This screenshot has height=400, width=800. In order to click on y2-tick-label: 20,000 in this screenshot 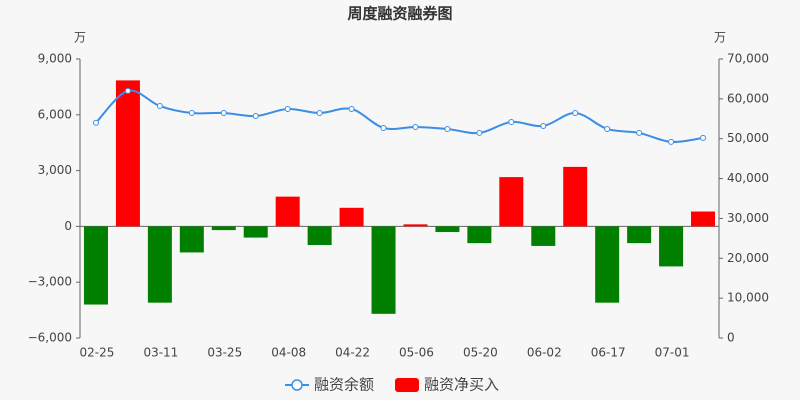, I will do `click(748, 258)`.